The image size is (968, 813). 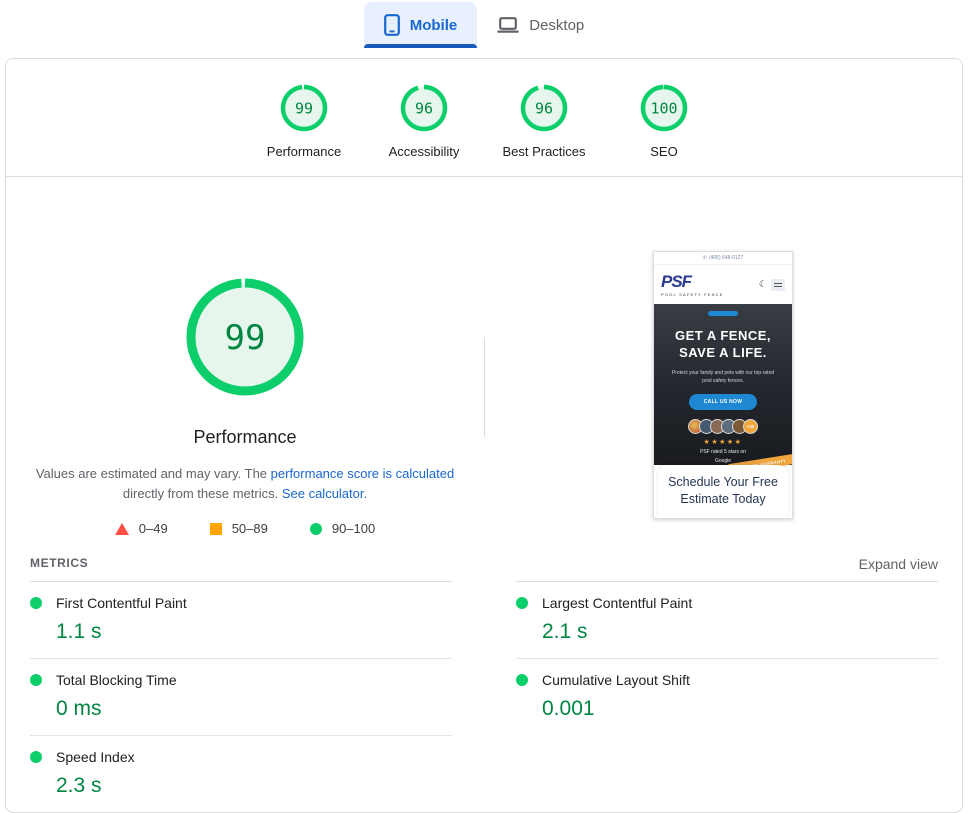 I want to click on tab-mobile: Mobile, so click(x=420, y=25).